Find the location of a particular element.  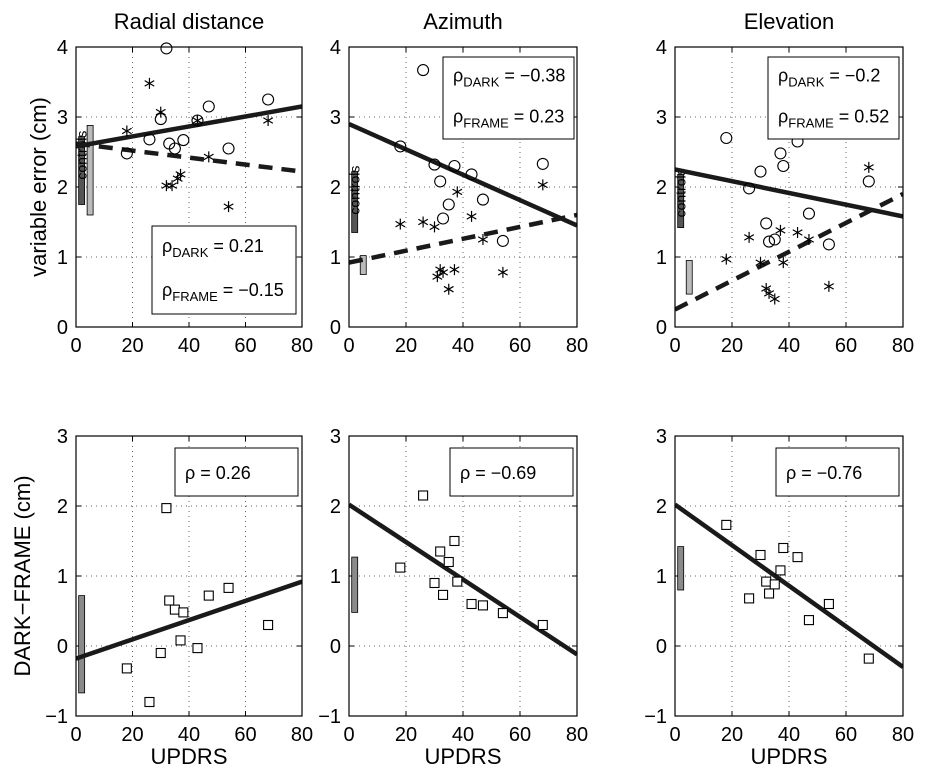

control-bar-frame is located at coordinates (363, 265).